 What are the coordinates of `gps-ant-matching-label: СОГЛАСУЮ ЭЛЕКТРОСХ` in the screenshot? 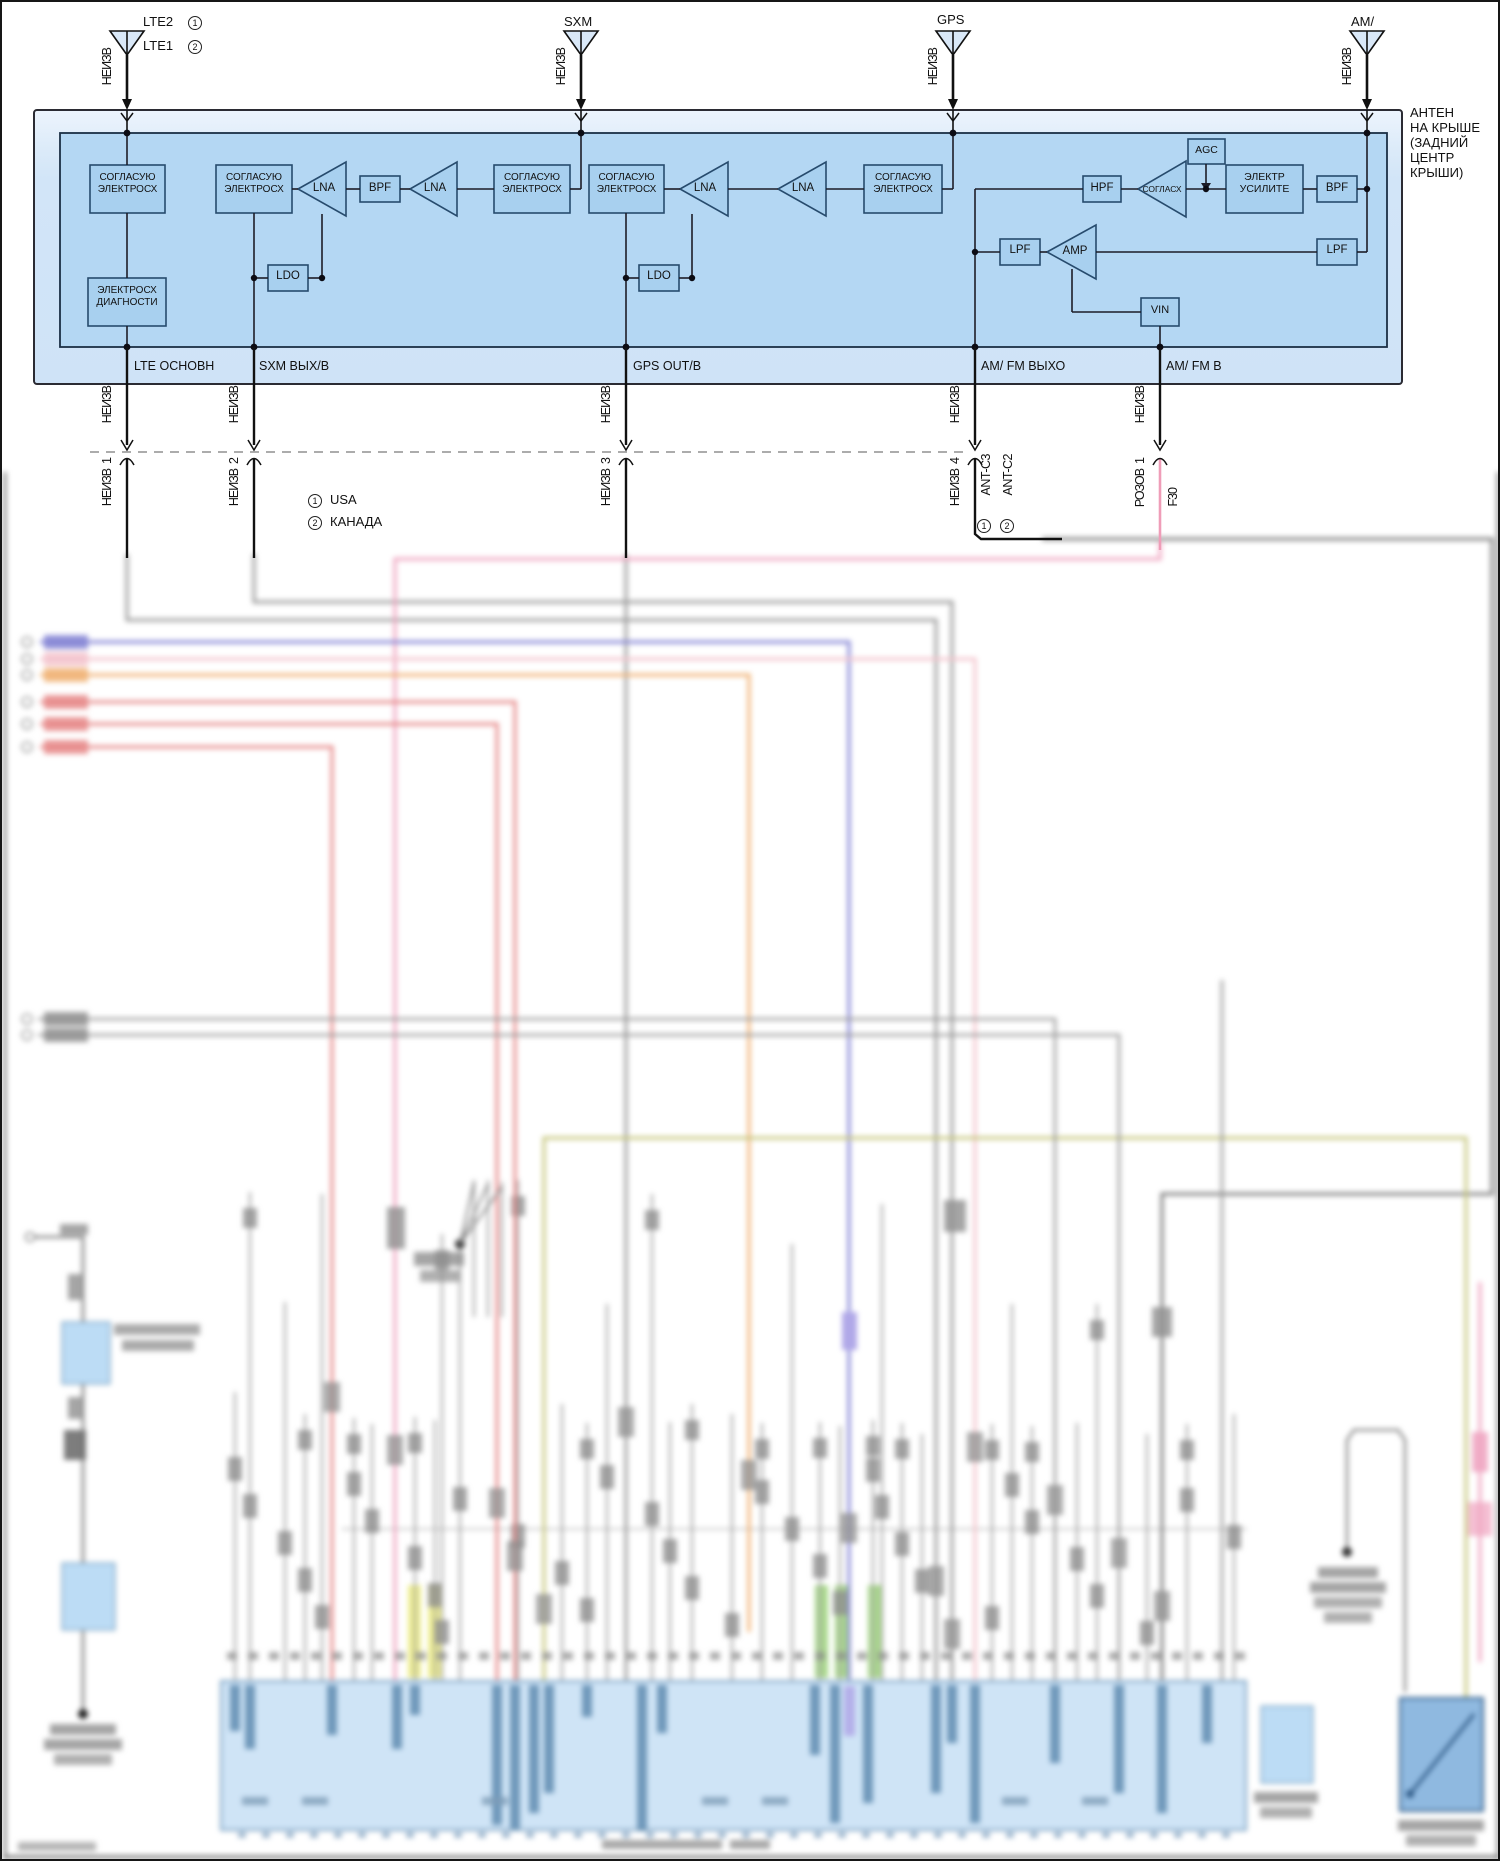 It's located at (903, 183).